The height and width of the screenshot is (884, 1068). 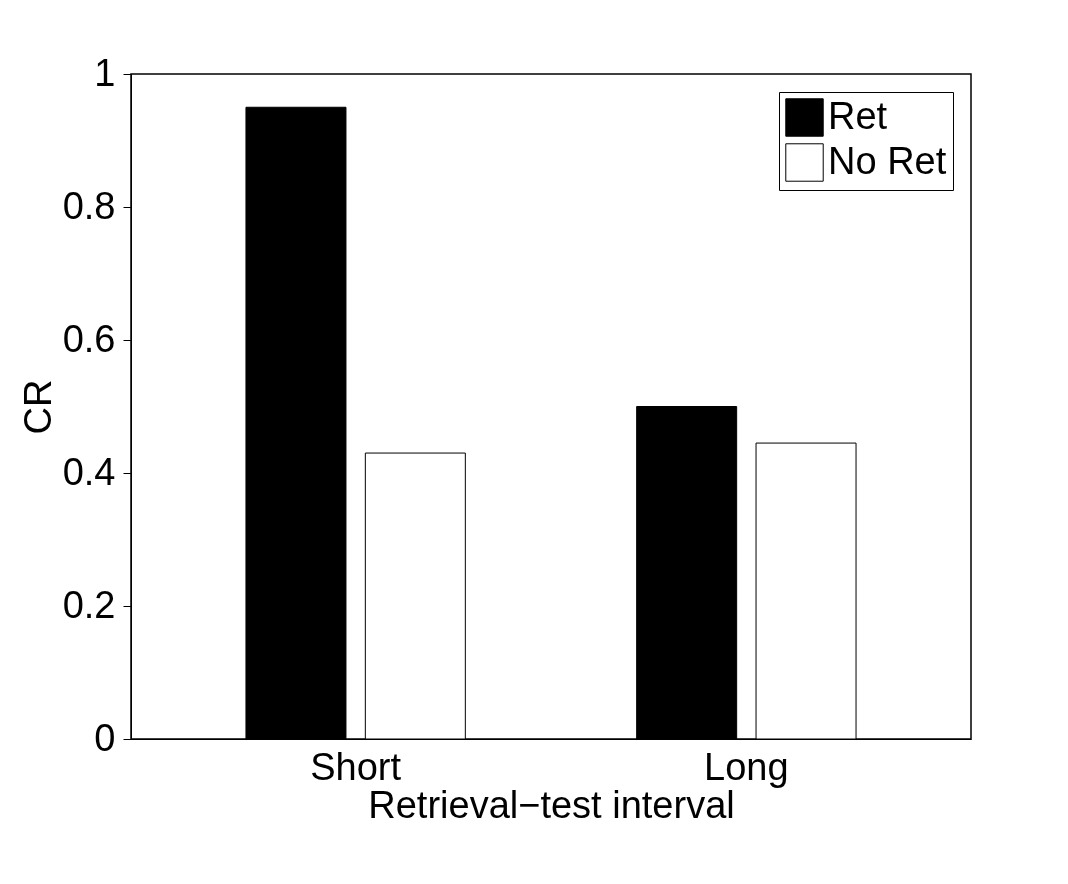 I want to click on y-tick-label: 0.8, so click(x=89, y=205).